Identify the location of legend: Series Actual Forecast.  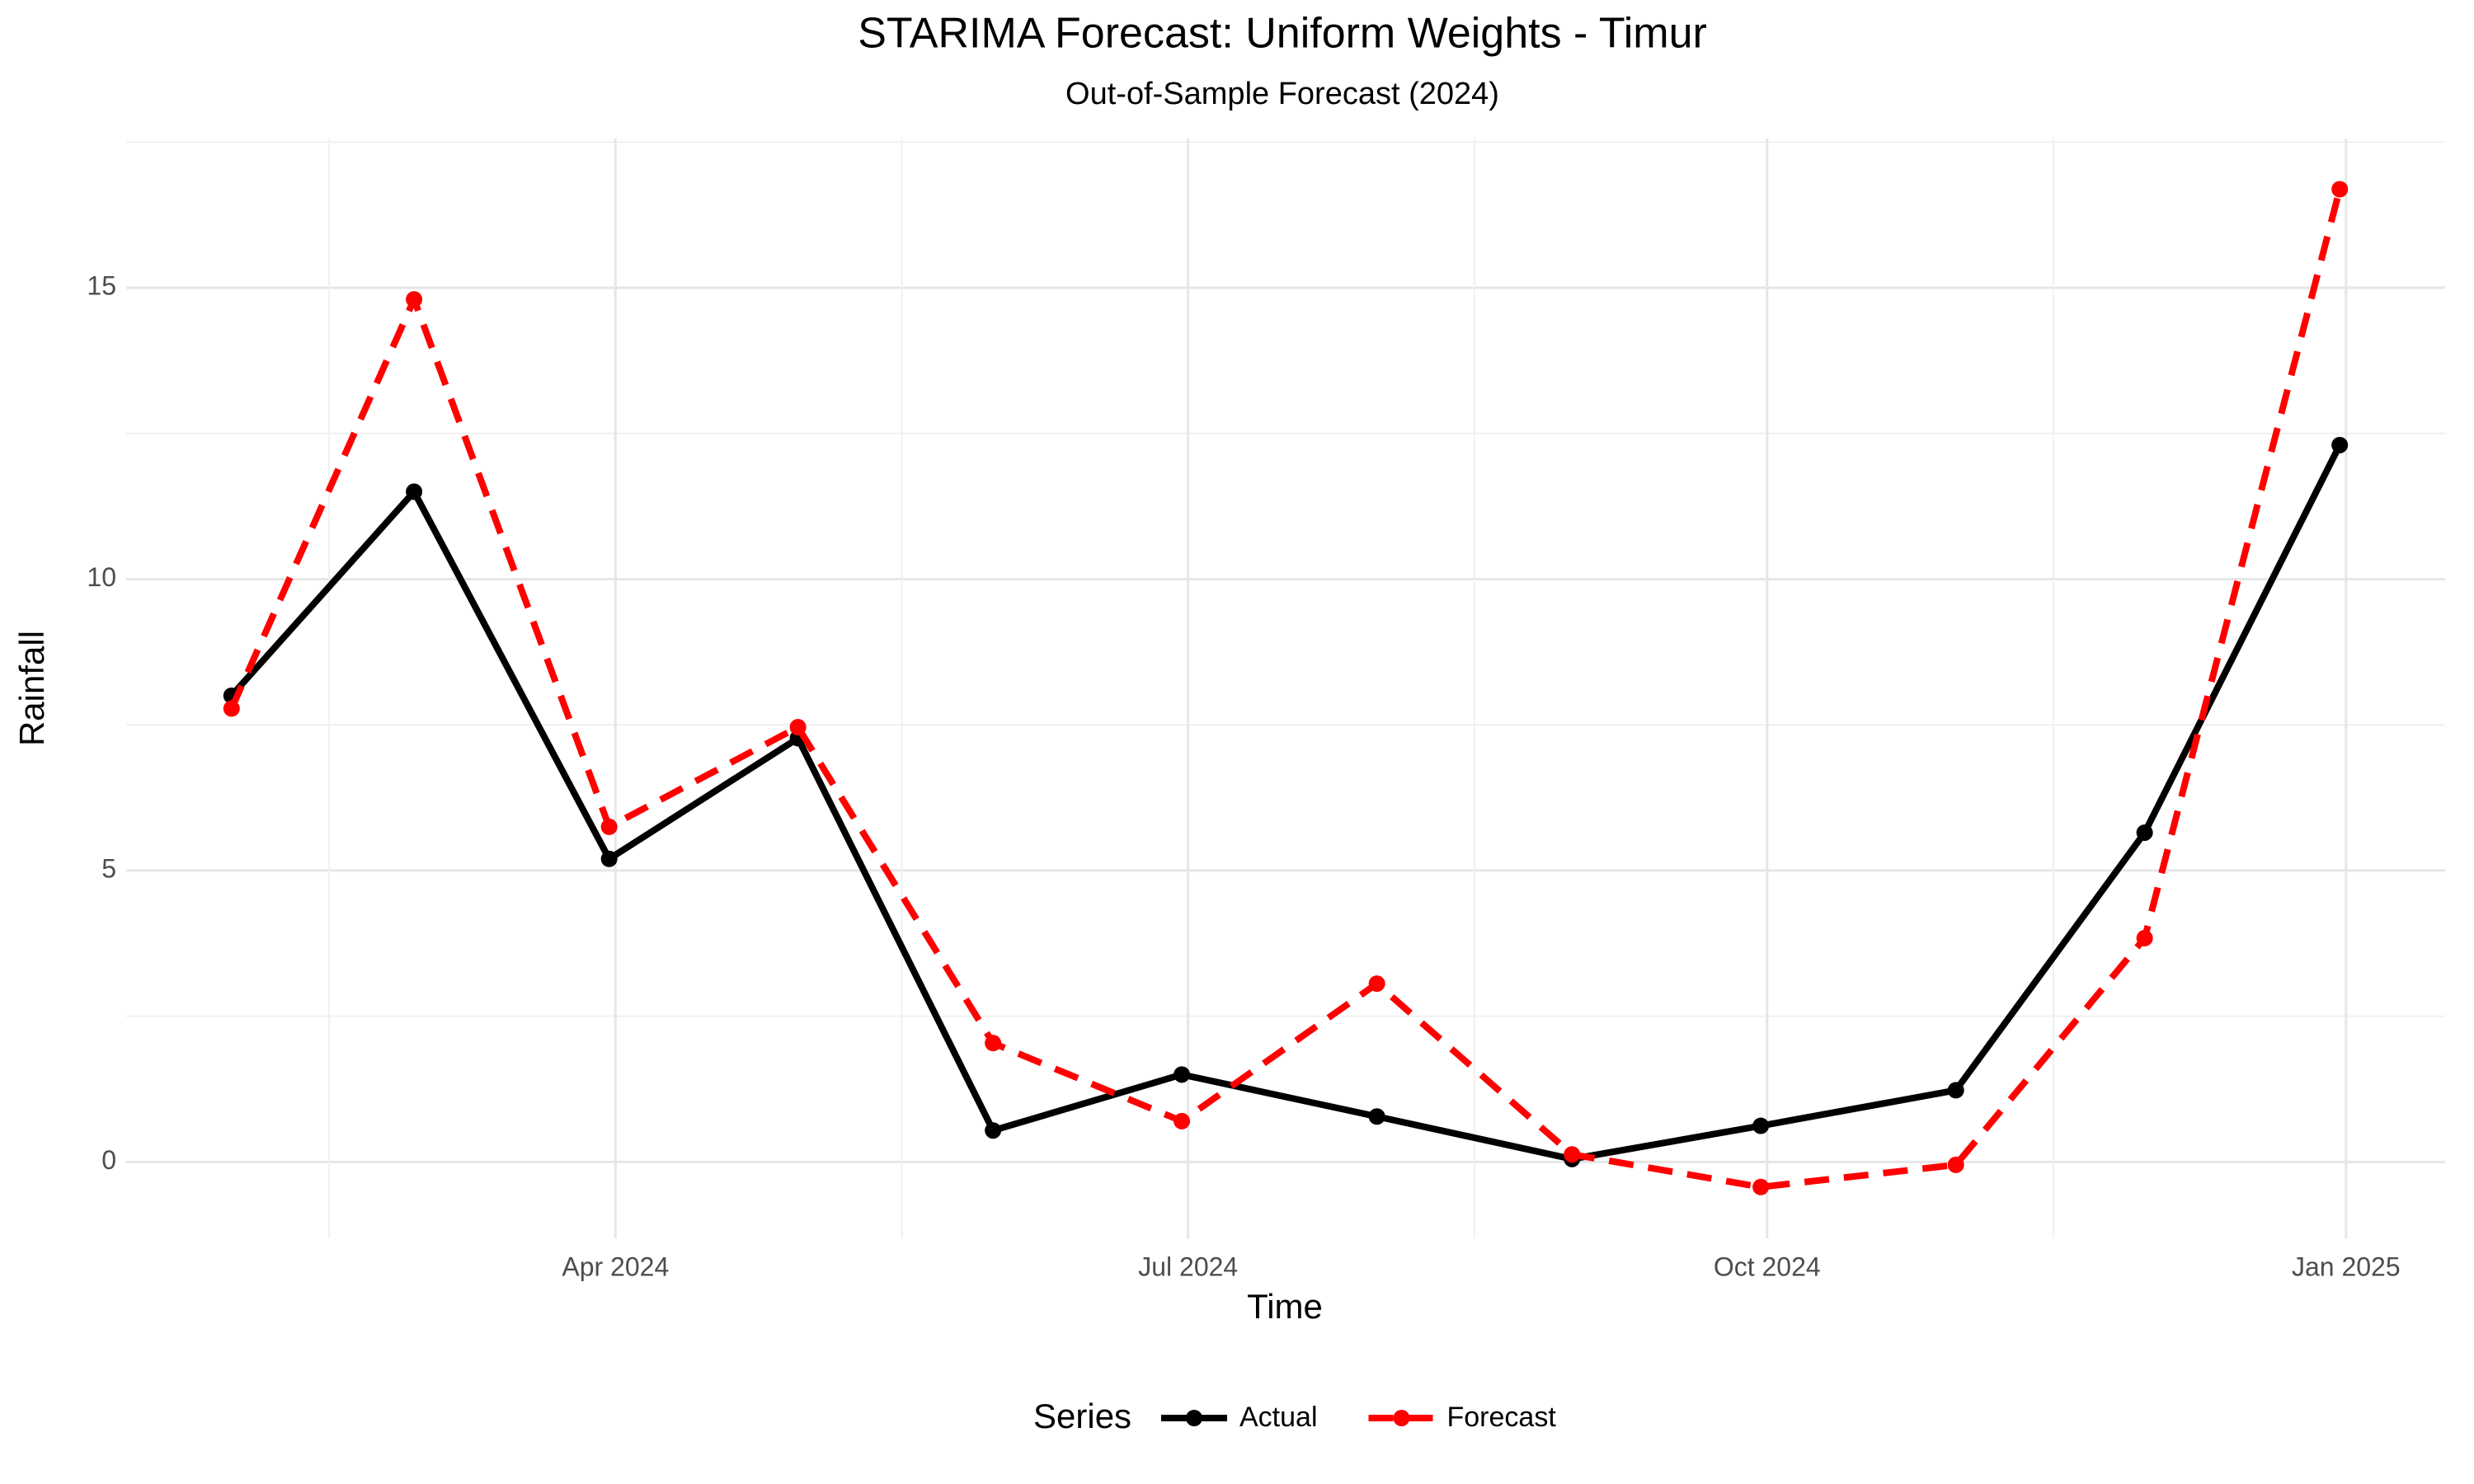
(1294, 1416).